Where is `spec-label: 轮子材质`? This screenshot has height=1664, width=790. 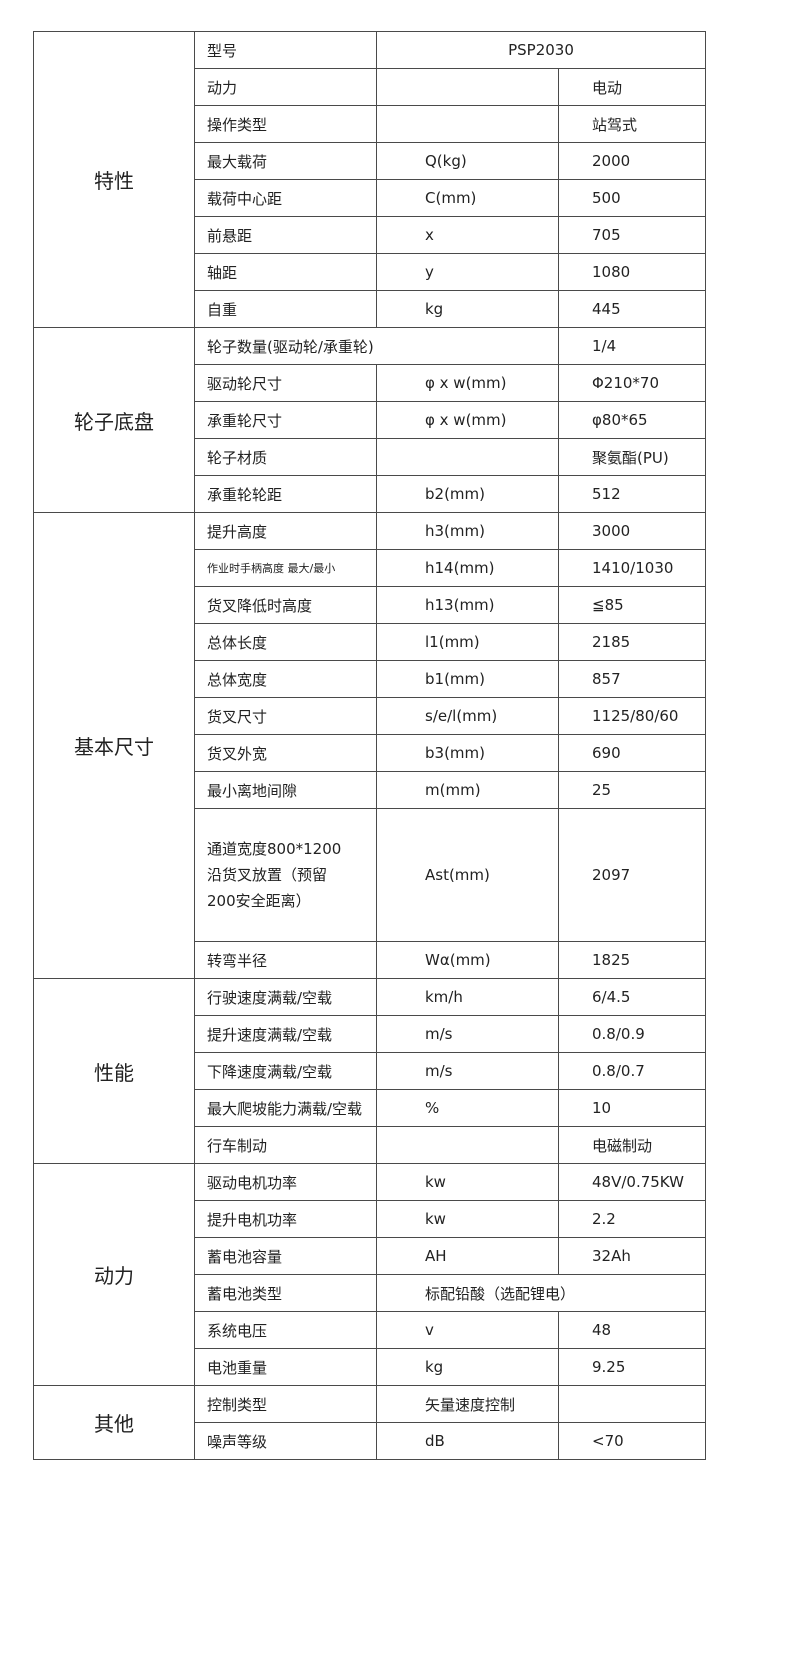
spec-label: 轮子材质 is located at coordinates (285, 457).